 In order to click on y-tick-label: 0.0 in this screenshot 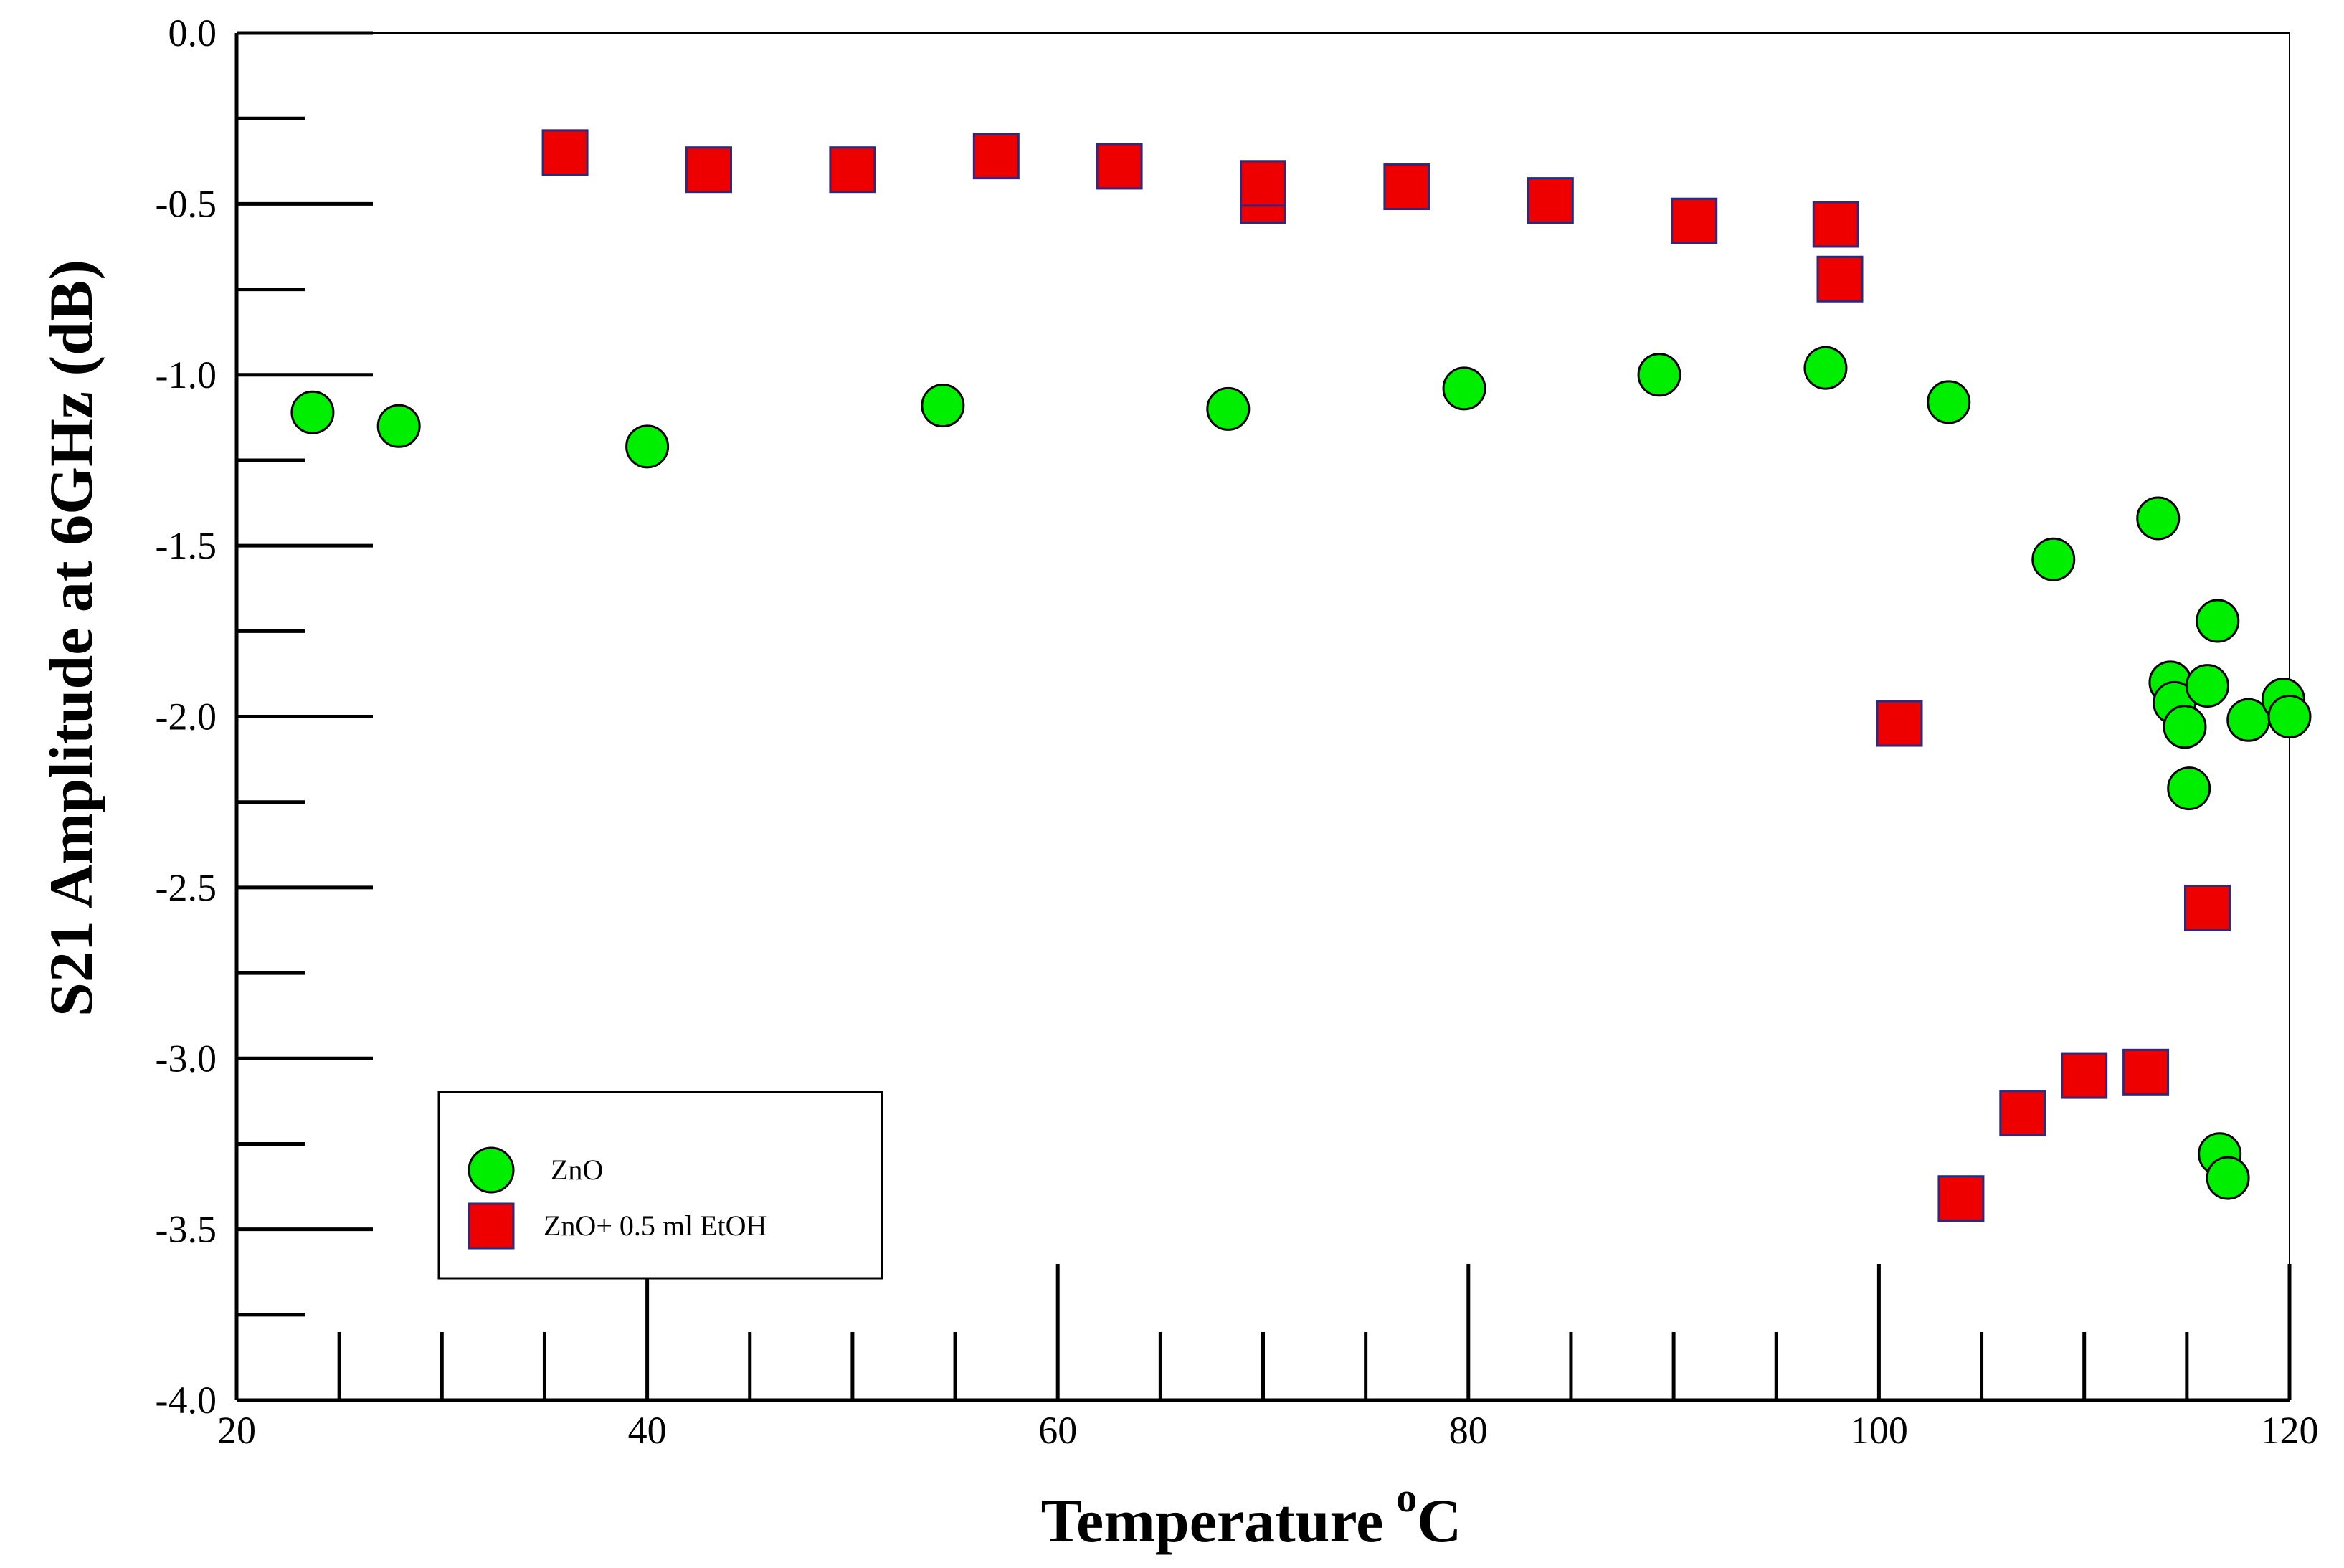, I will do `click(193, 32)`.